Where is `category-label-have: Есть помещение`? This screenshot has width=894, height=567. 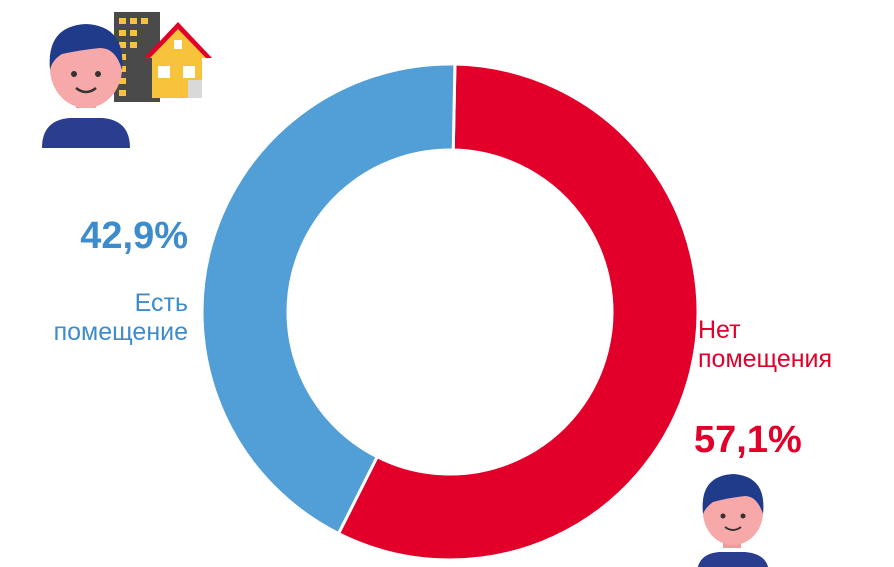 category-label-have: Есть помещение is located at coordinates (94, 318).